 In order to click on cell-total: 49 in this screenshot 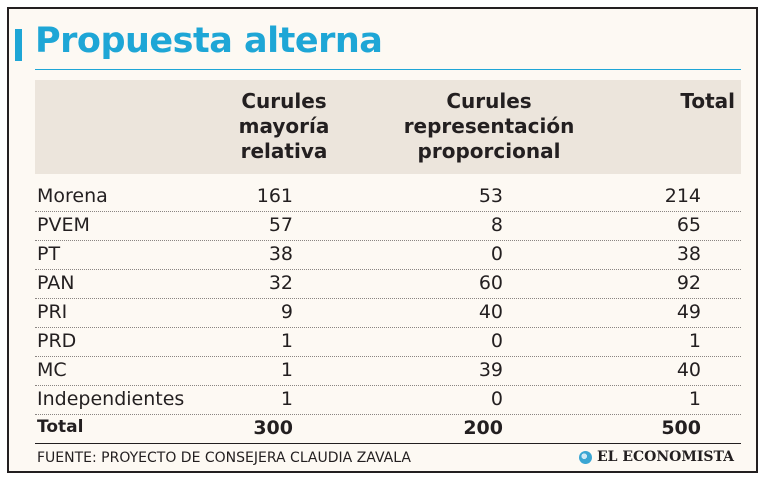, I will do `click(688, 312)`.